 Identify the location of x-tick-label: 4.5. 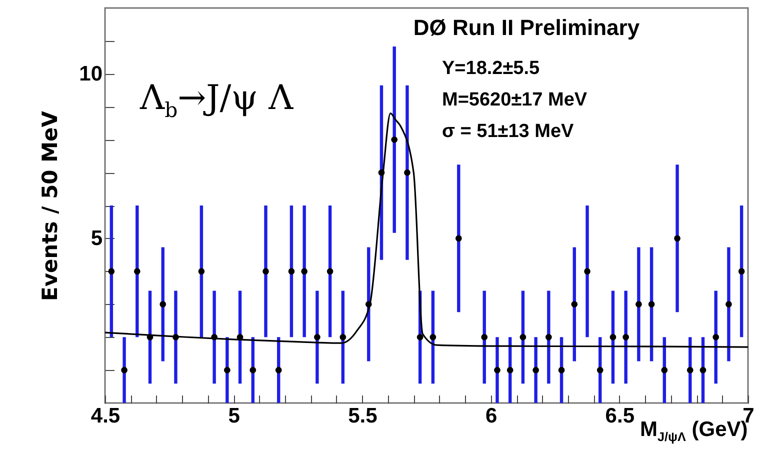
(105, 416).